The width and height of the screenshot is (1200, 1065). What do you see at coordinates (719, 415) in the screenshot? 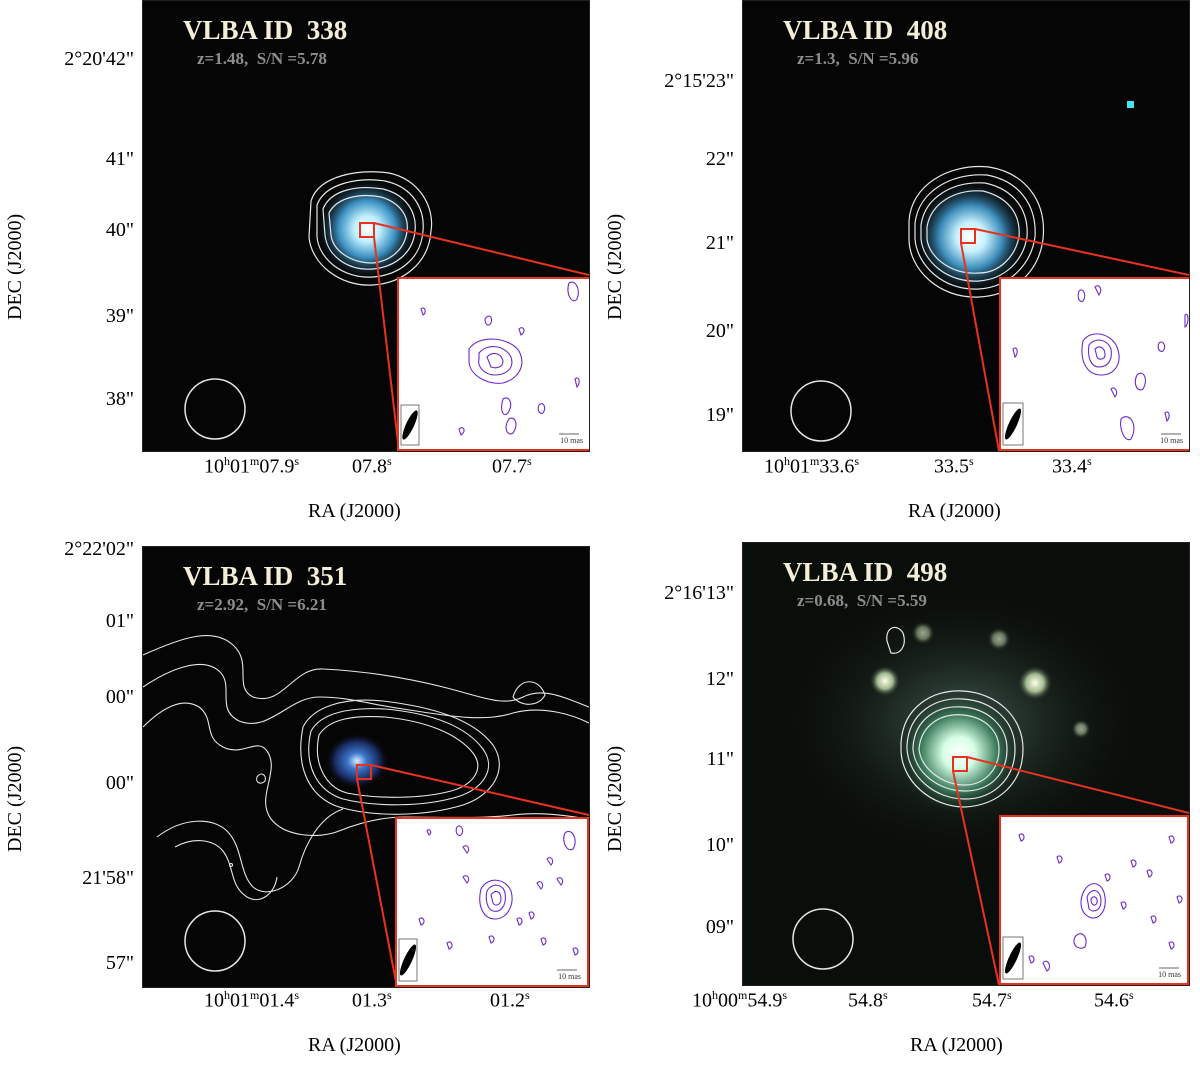
I see `ytick: 19"` at bounding box center [719, 415].